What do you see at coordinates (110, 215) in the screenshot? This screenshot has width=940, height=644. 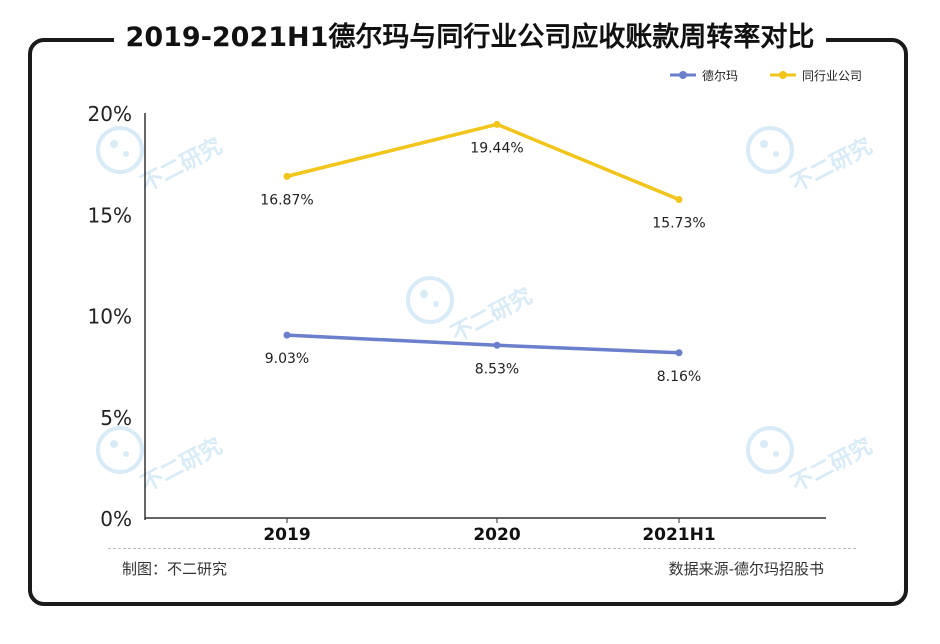 I see `y-tick-label: 15%` at bounding box center [110, 215].